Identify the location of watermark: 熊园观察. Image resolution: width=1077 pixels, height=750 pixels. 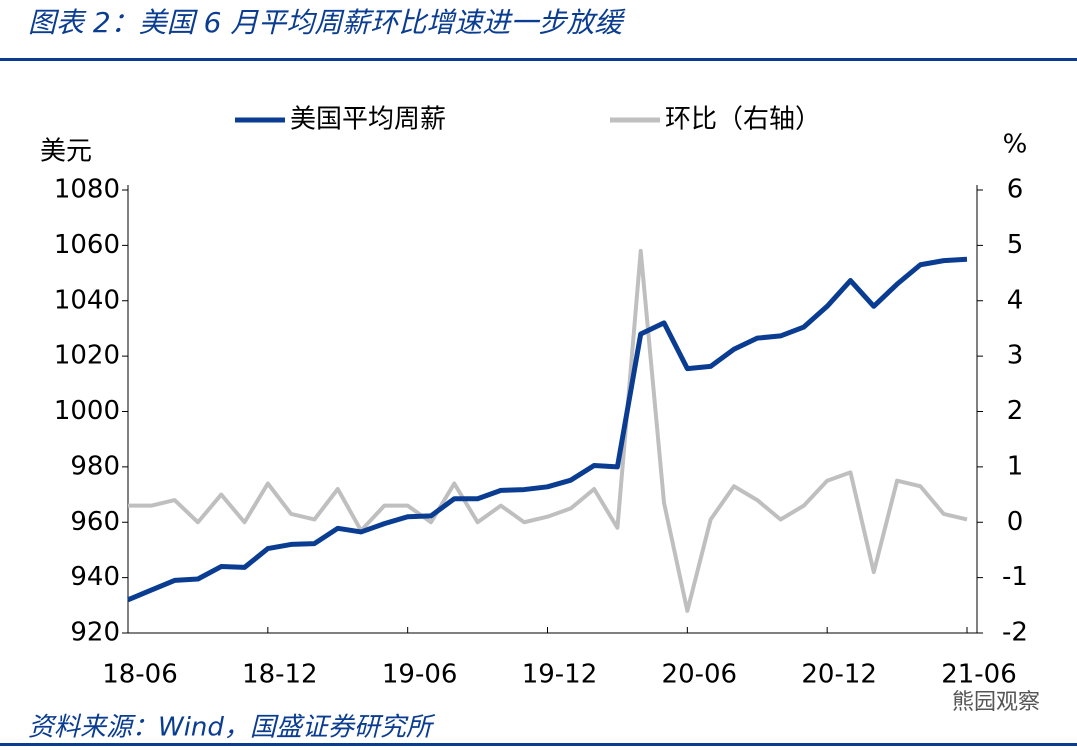
(996, 702).